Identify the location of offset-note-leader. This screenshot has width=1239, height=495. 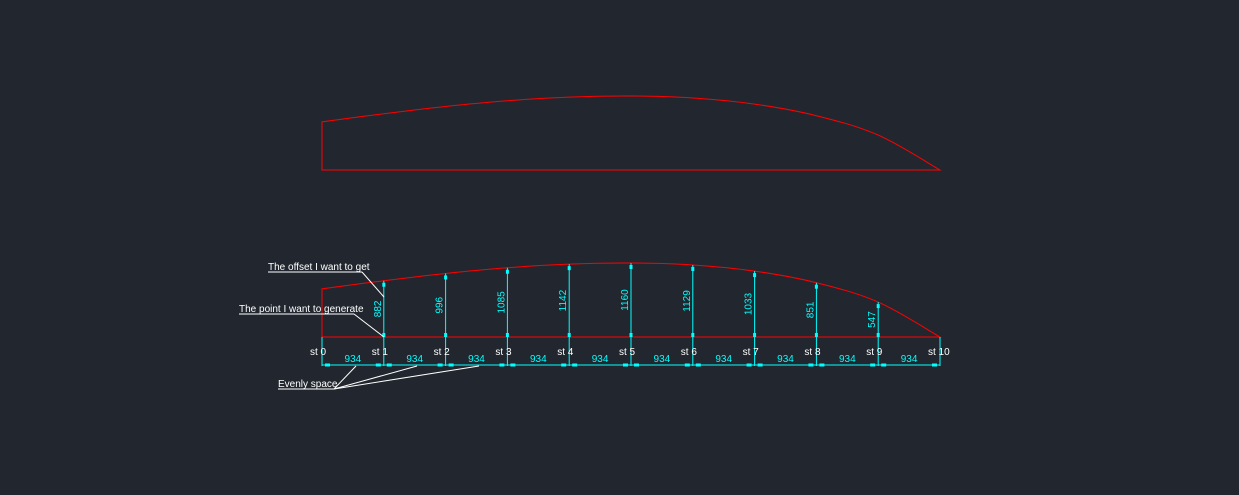
(373, 284).